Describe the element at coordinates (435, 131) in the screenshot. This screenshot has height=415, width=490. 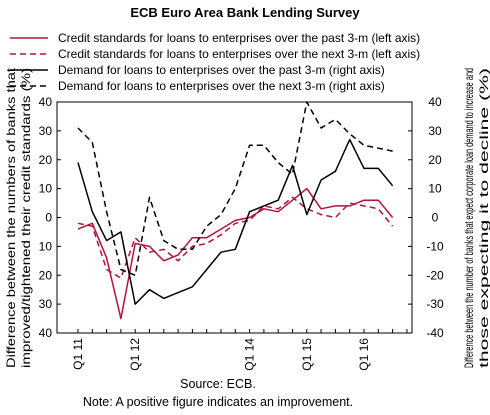
I see `right-tick-label: 30` at that location.